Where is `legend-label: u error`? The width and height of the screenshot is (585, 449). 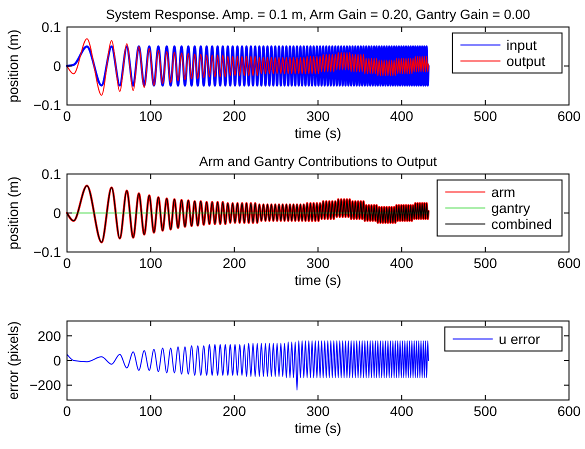 legend-label: u error is located at coordinates (519, 339).